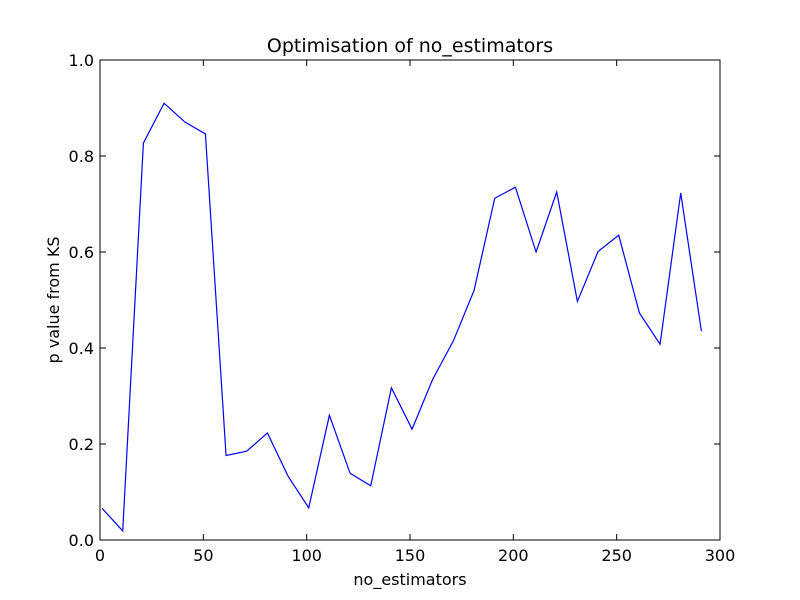  Describe the element at coordinates (81, 156) in the screenshot. I see `y-tick-label: 0.8` at that location.